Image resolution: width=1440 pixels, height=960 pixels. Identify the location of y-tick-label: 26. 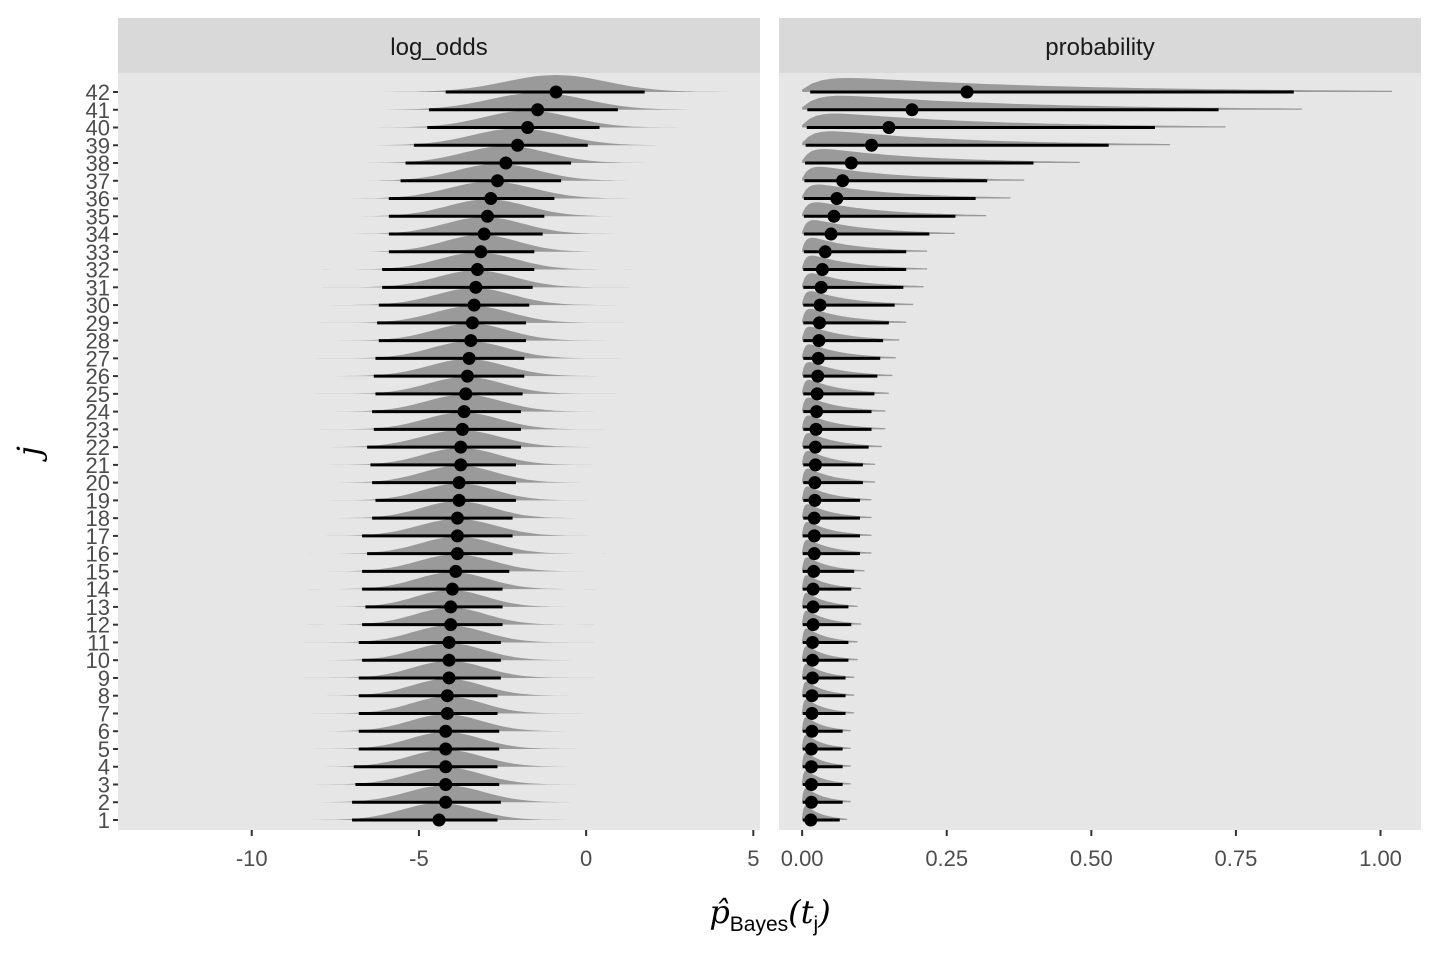
(98, 376).